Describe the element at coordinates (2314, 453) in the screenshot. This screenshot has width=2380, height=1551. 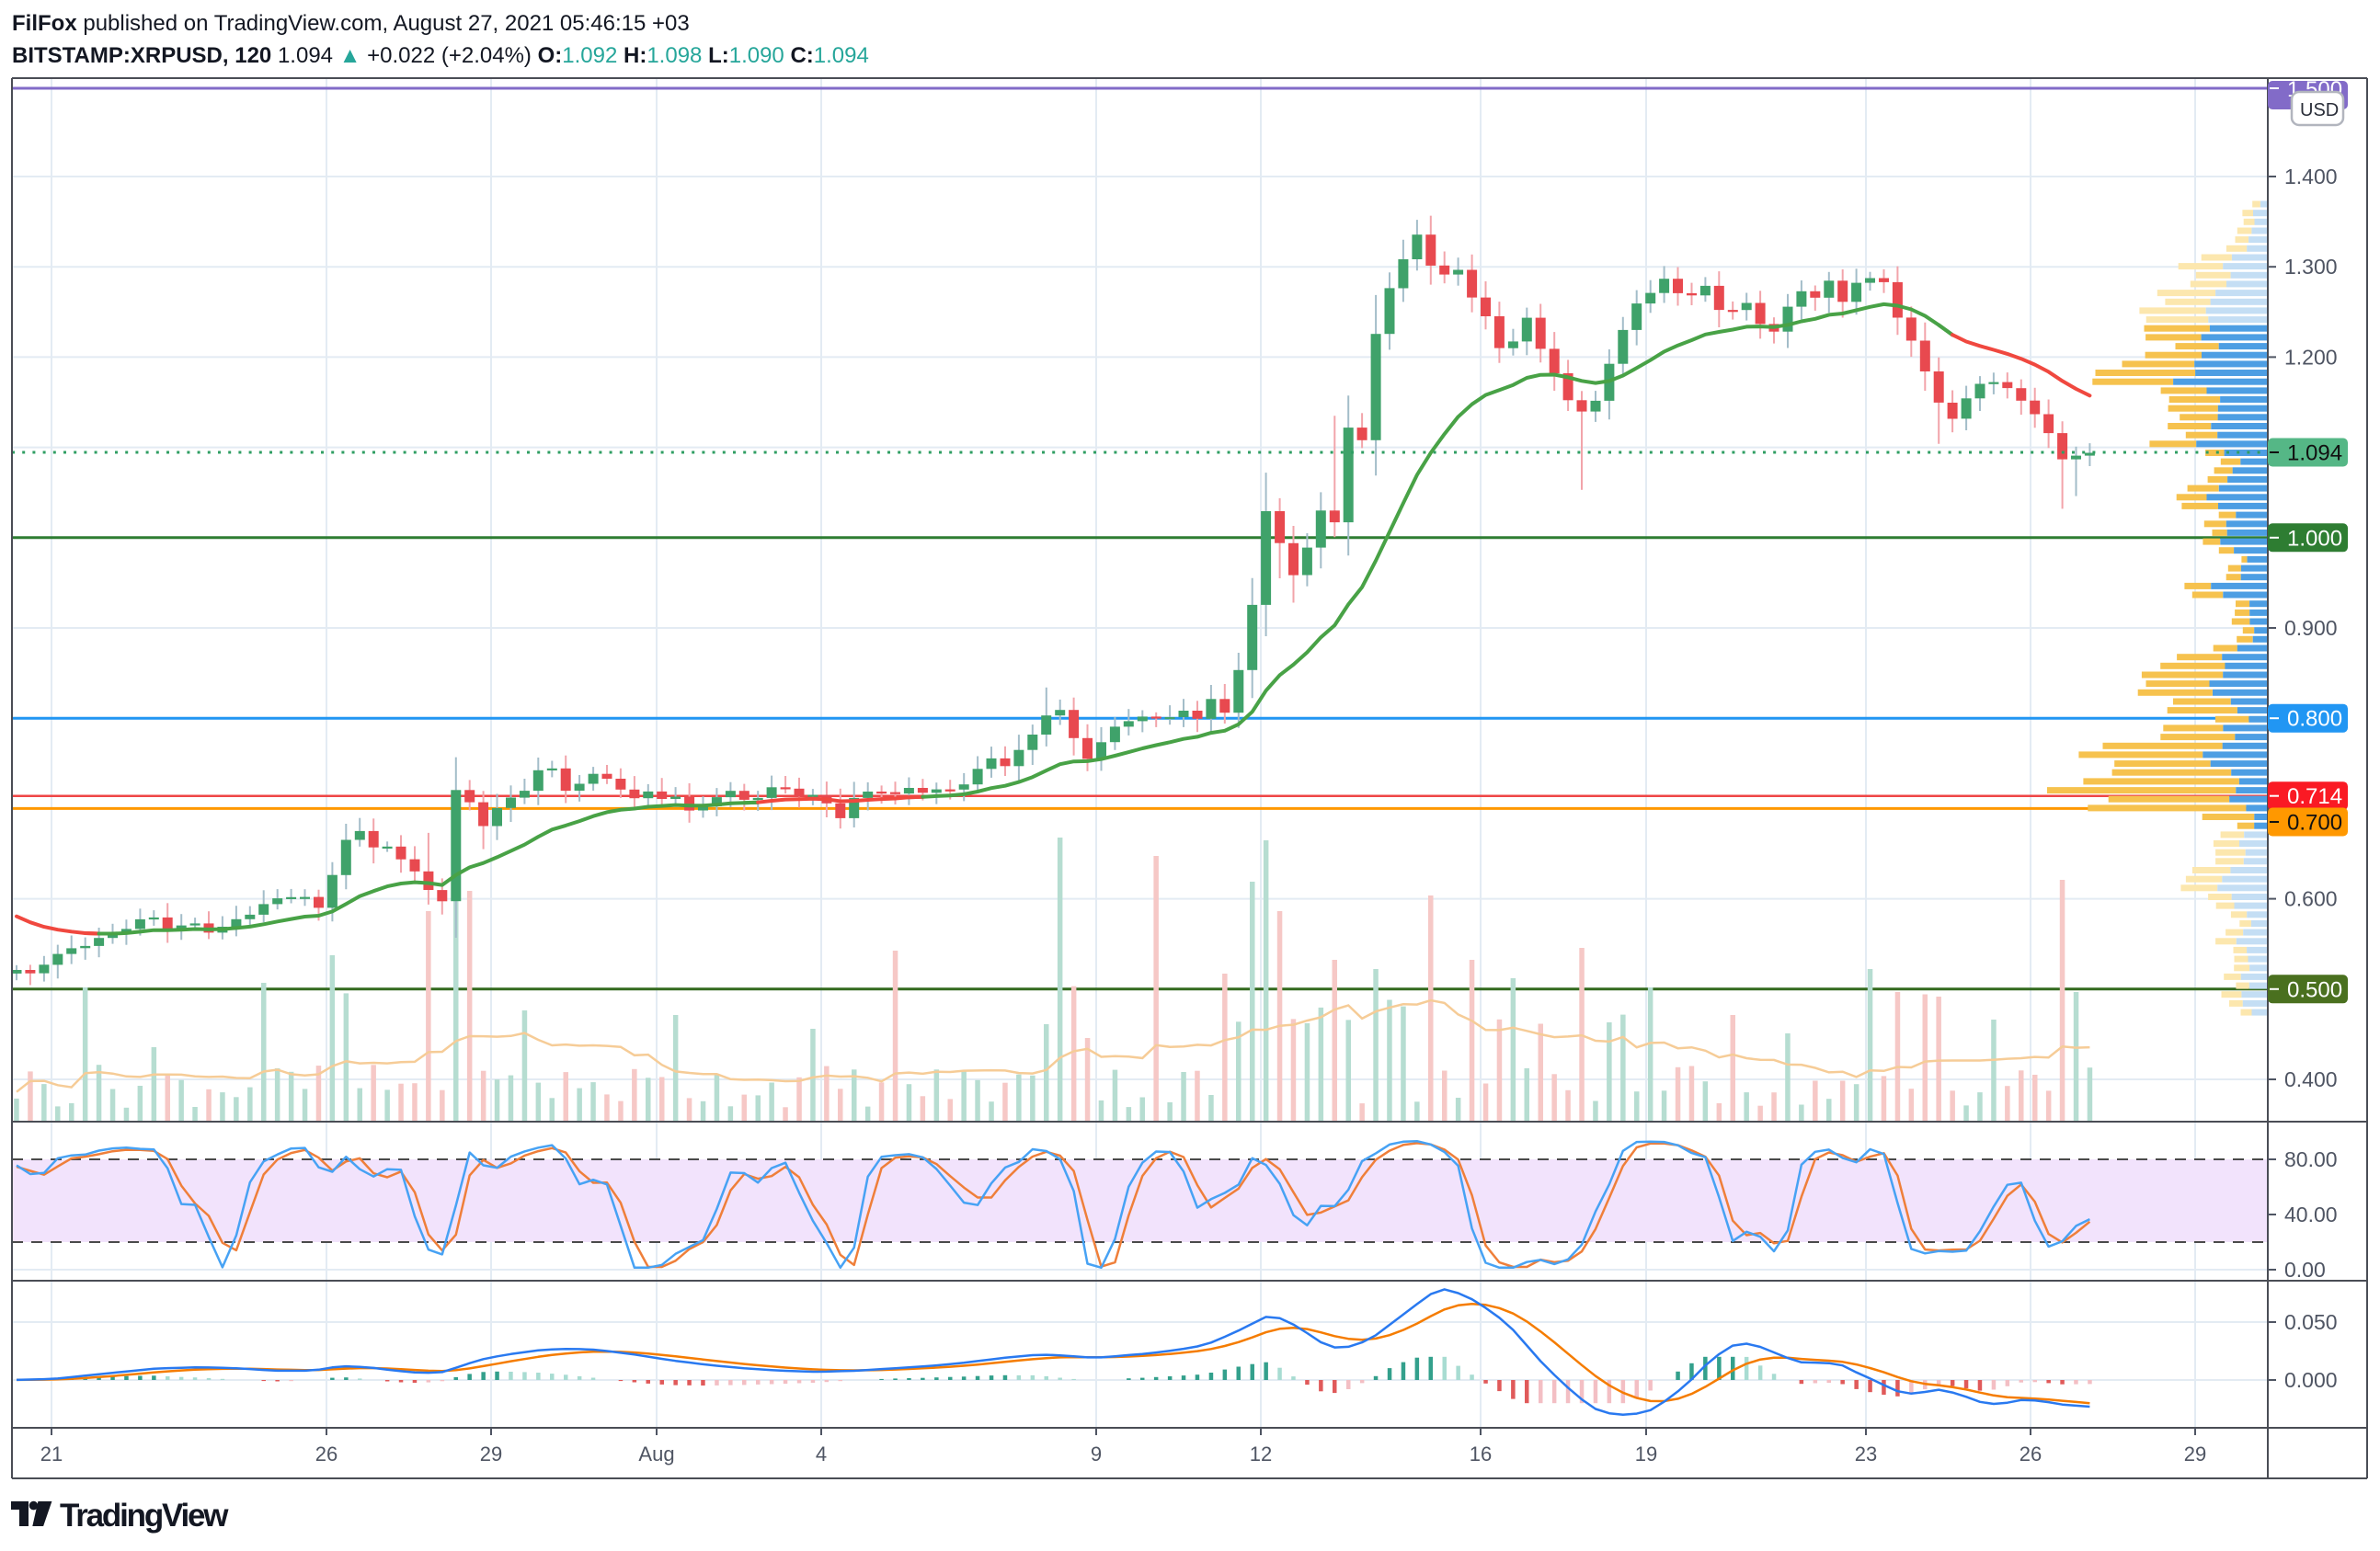
I see `svg-text: 1.094` at that location.